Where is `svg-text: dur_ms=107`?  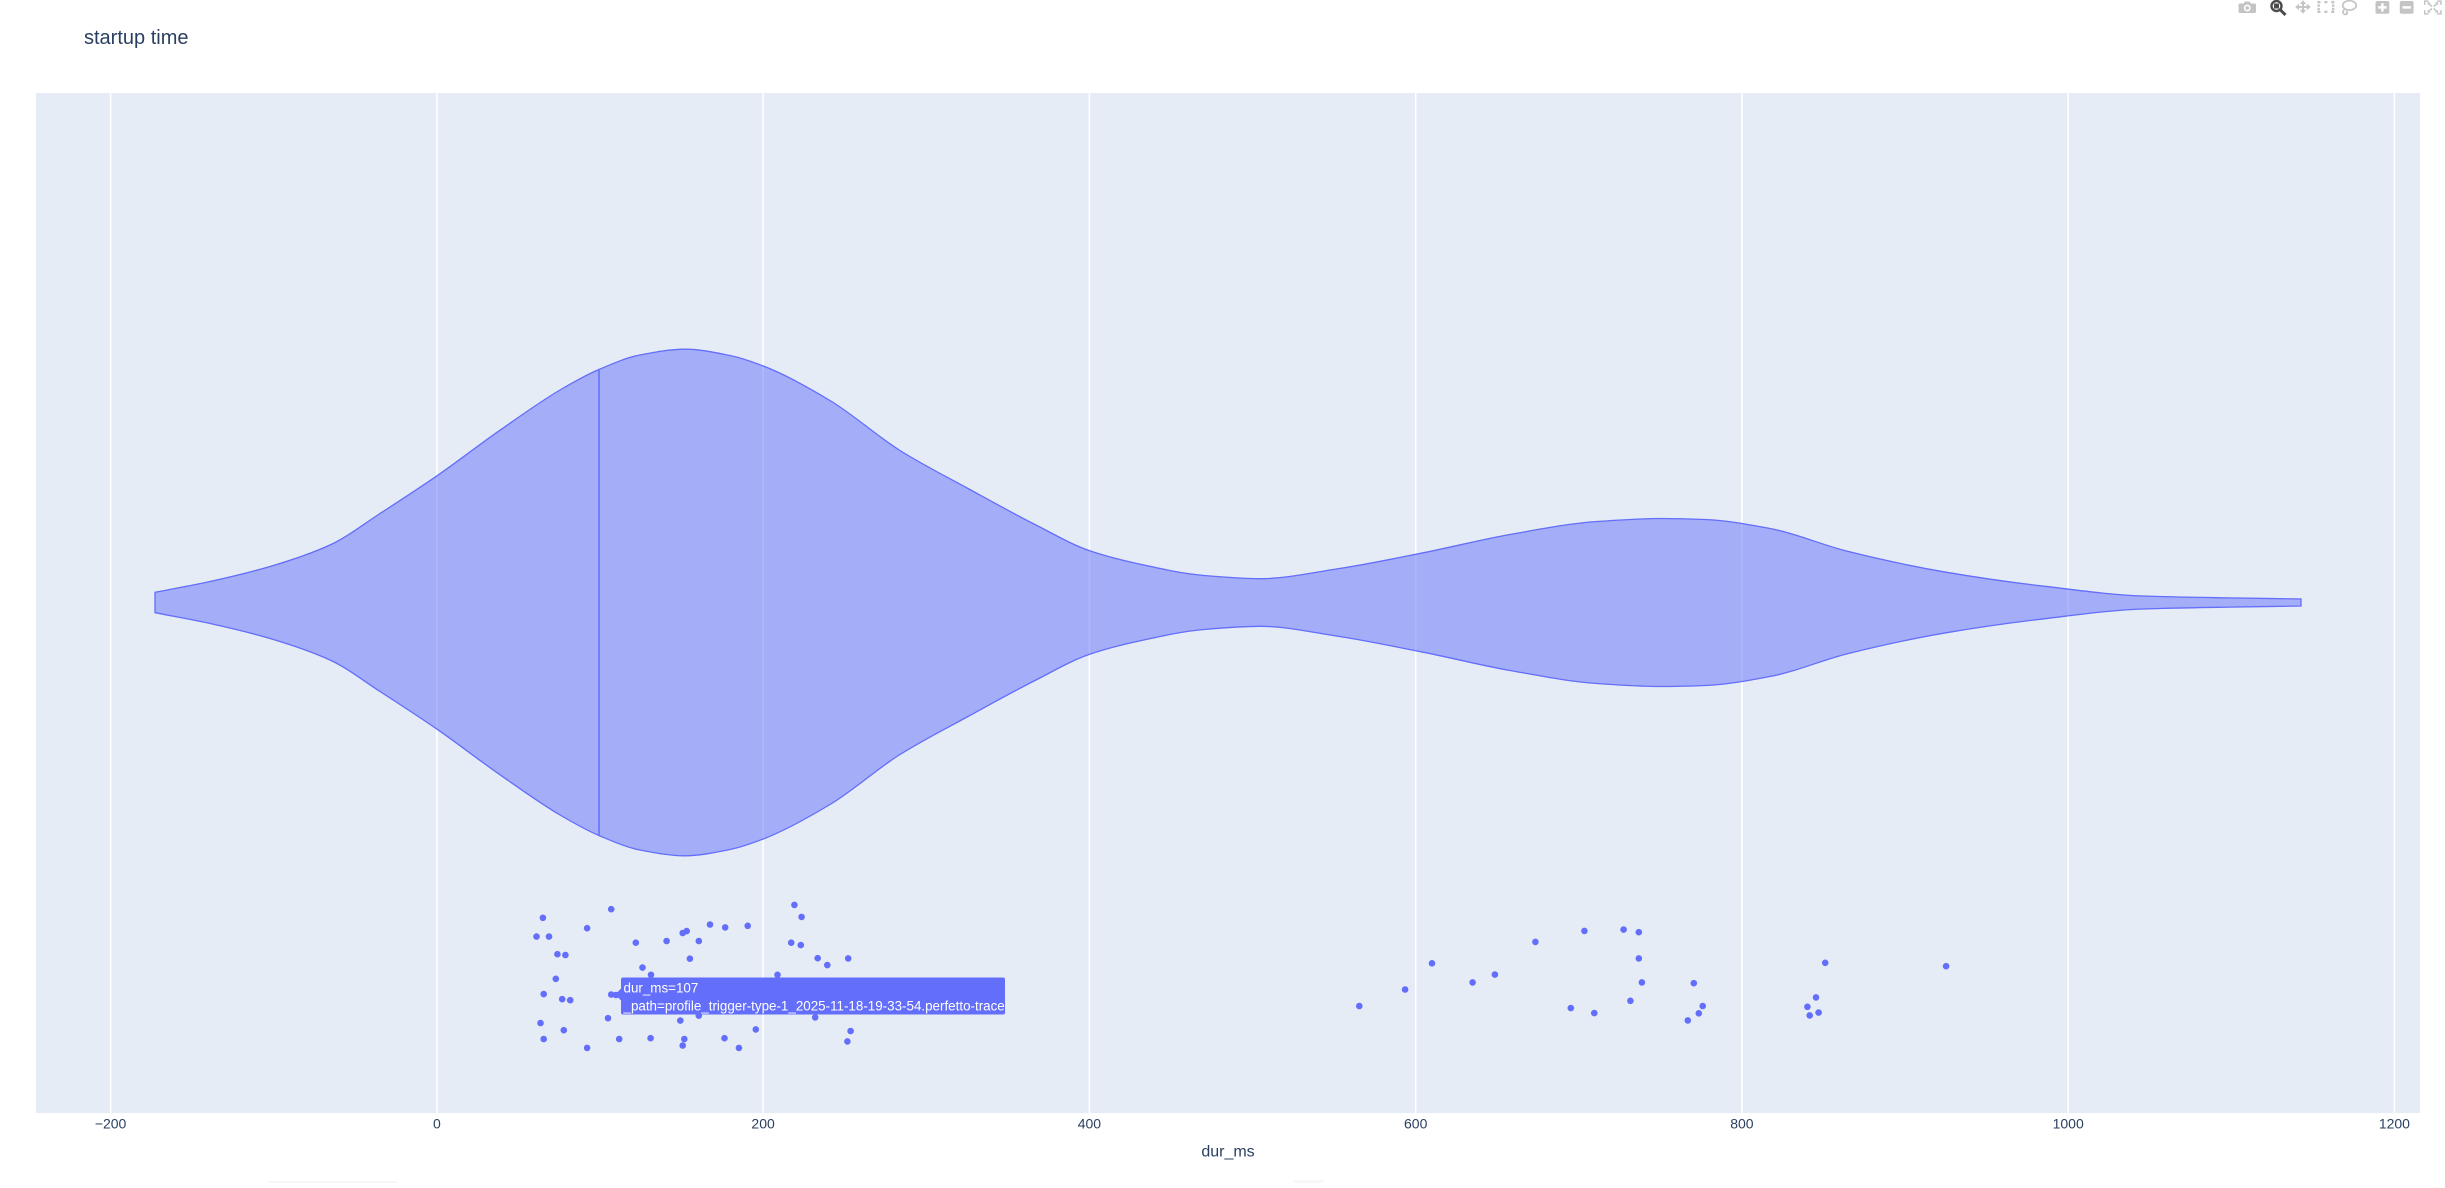 svg-text: dur_ms=107 is located at coordinates (661, 988).